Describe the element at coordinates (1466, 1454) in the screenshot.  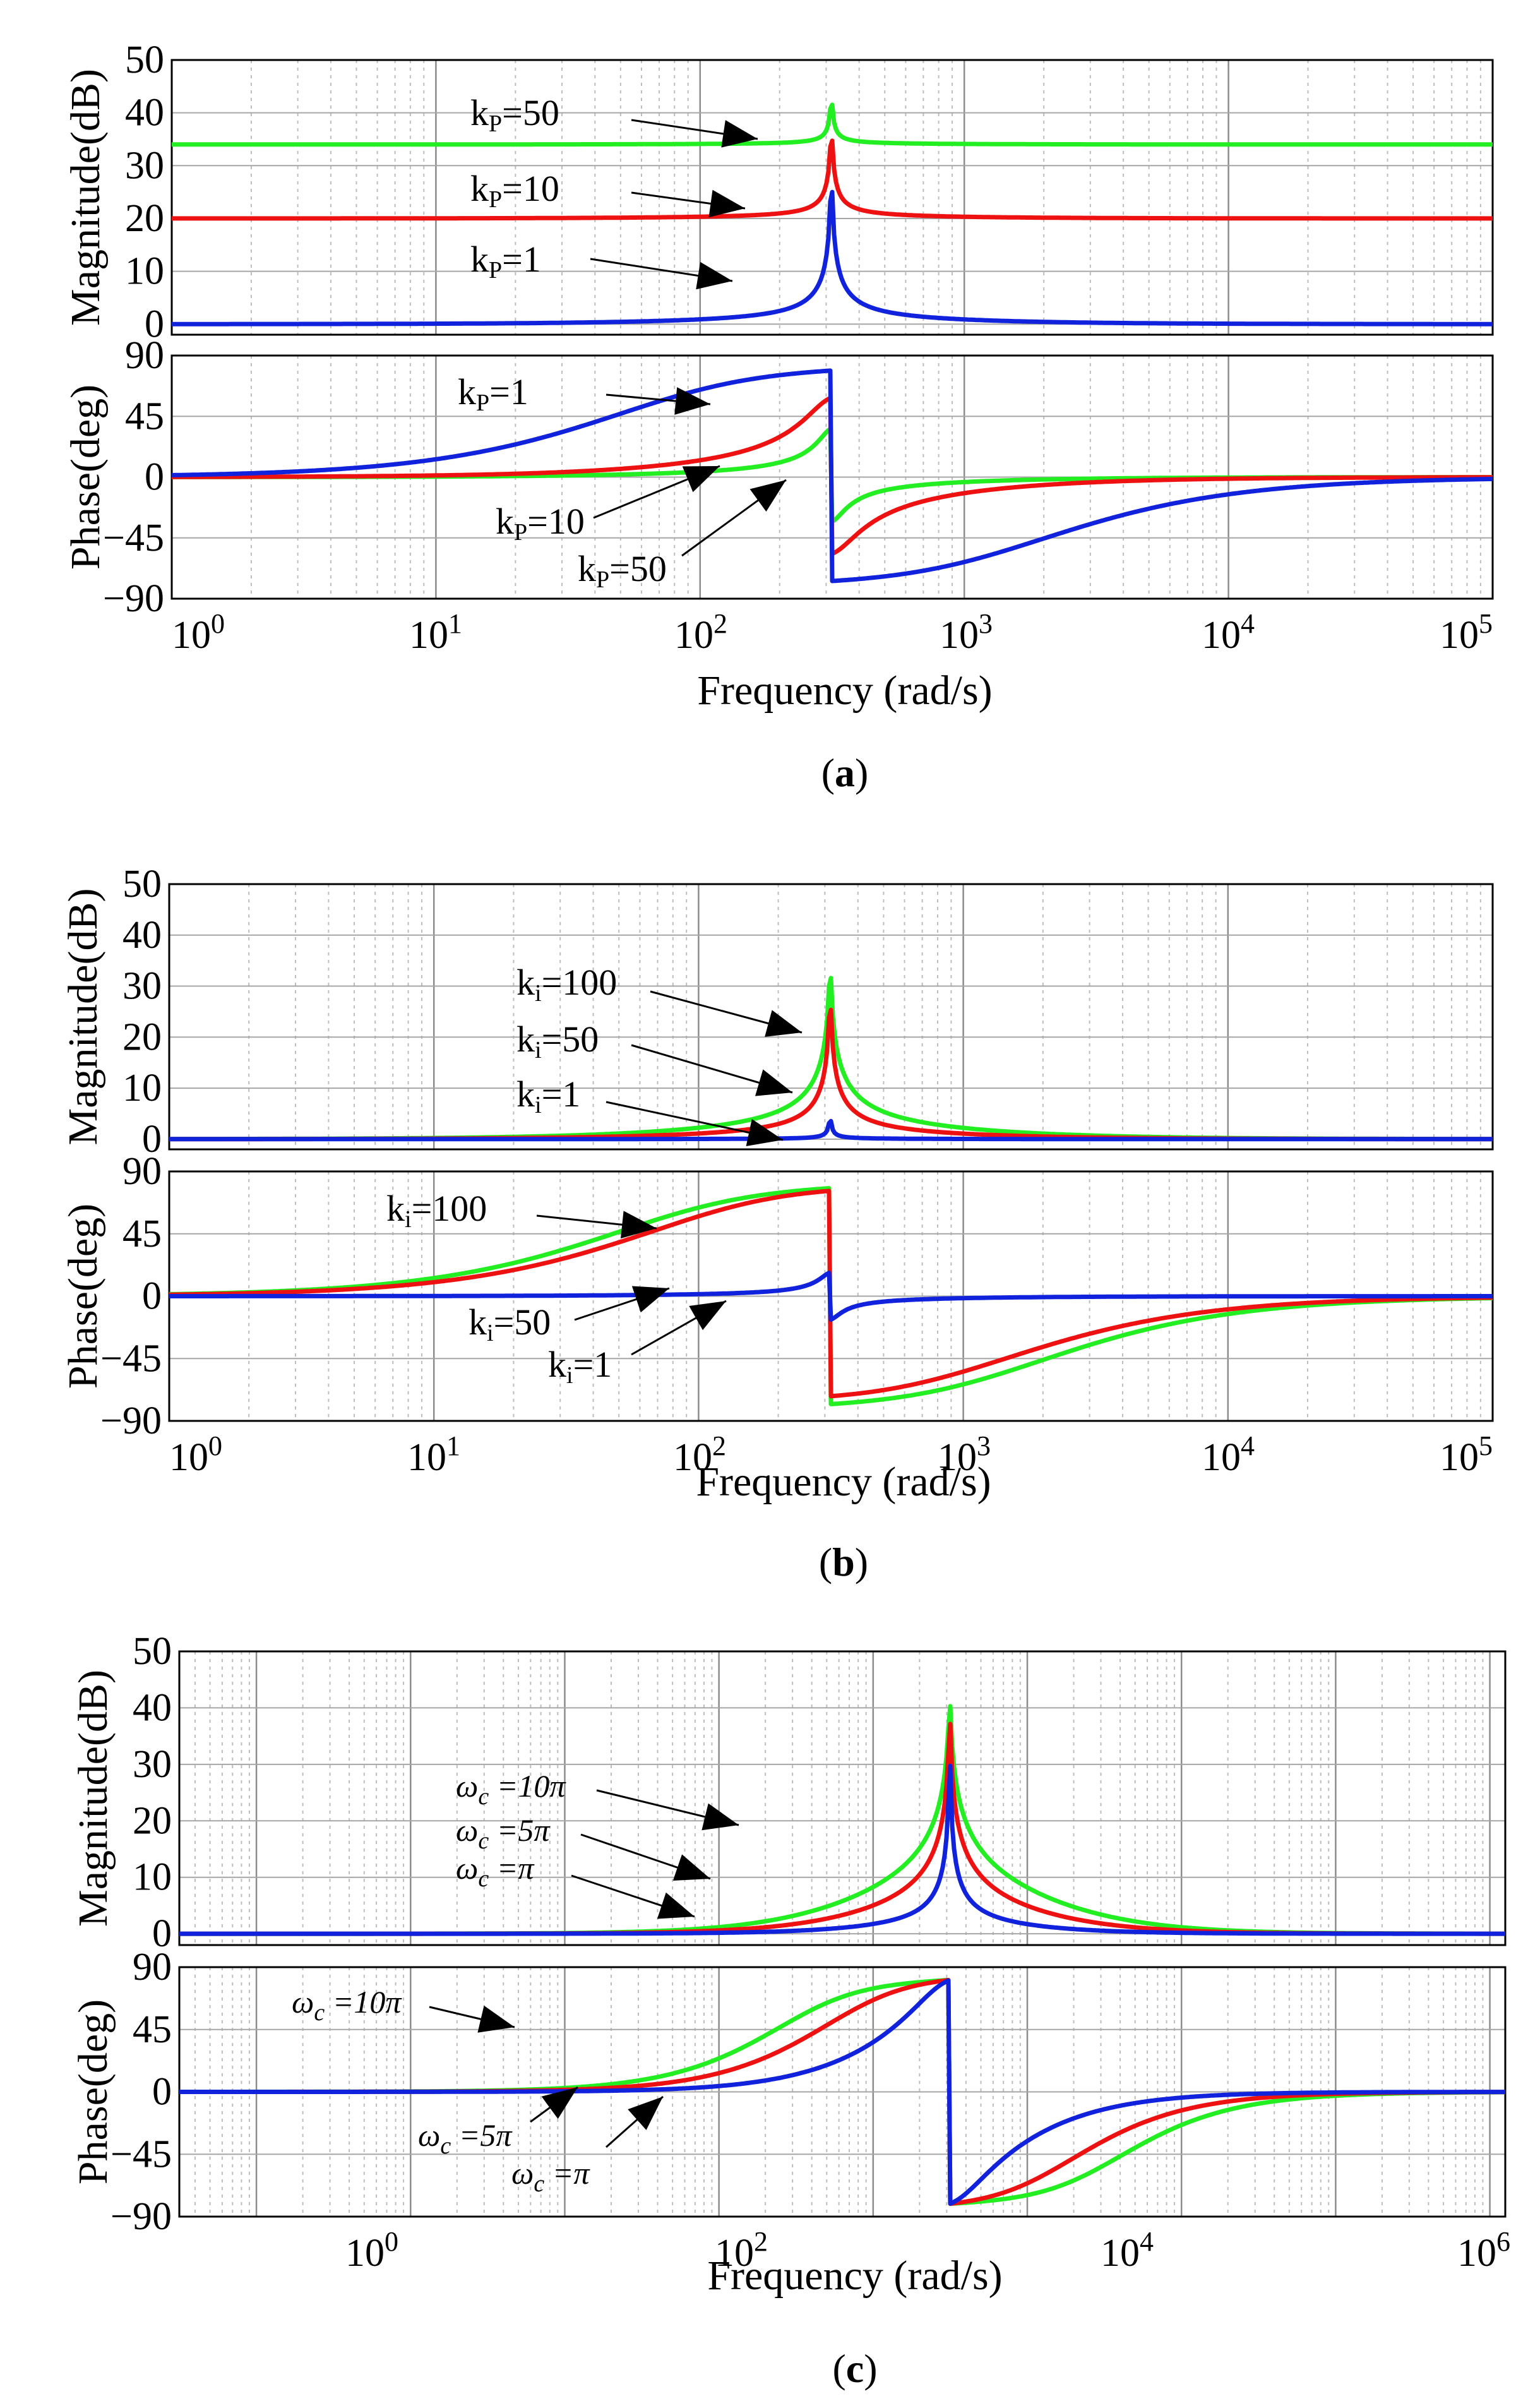
I see `x-tick-label: 10⁵` at that location.